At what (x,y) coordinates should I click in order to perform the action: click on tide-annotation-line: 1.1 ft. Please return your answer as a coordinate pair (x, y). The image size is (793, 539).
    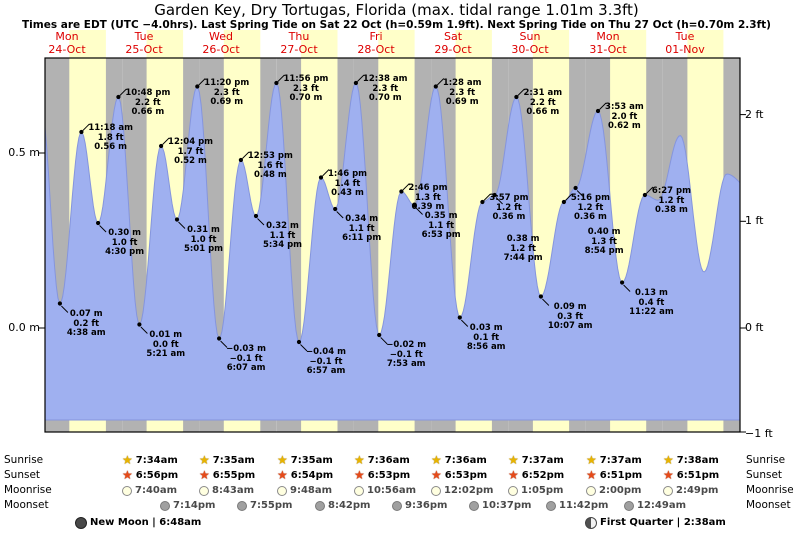
    Looking at the image, I should click on (282, 235).